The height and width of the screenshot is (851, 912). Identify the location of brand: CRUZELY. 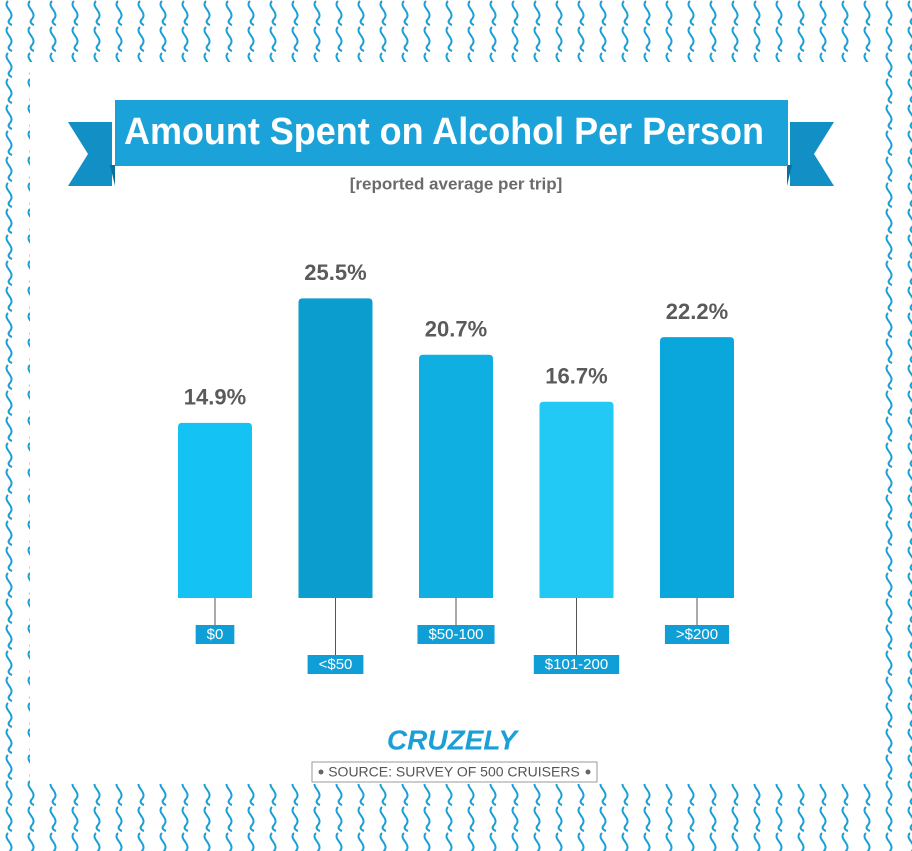
(453, 739).